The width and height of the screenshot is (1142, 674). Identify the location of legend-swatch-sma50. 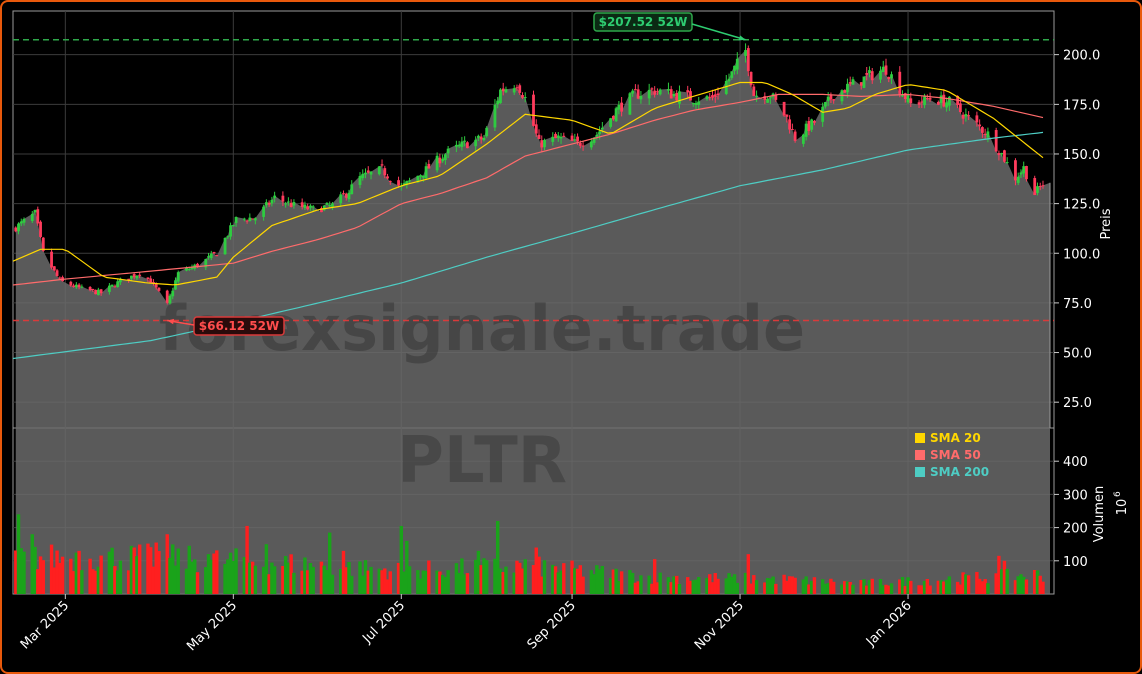
(920, 455).